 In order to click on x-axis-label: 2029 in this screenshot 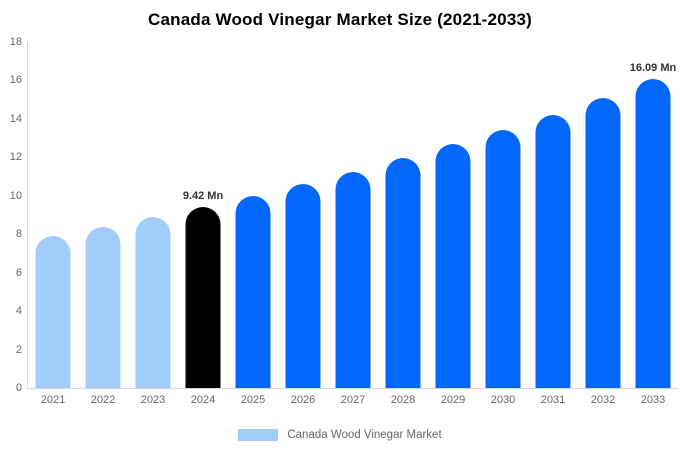, I will do `click(453, 400)`.